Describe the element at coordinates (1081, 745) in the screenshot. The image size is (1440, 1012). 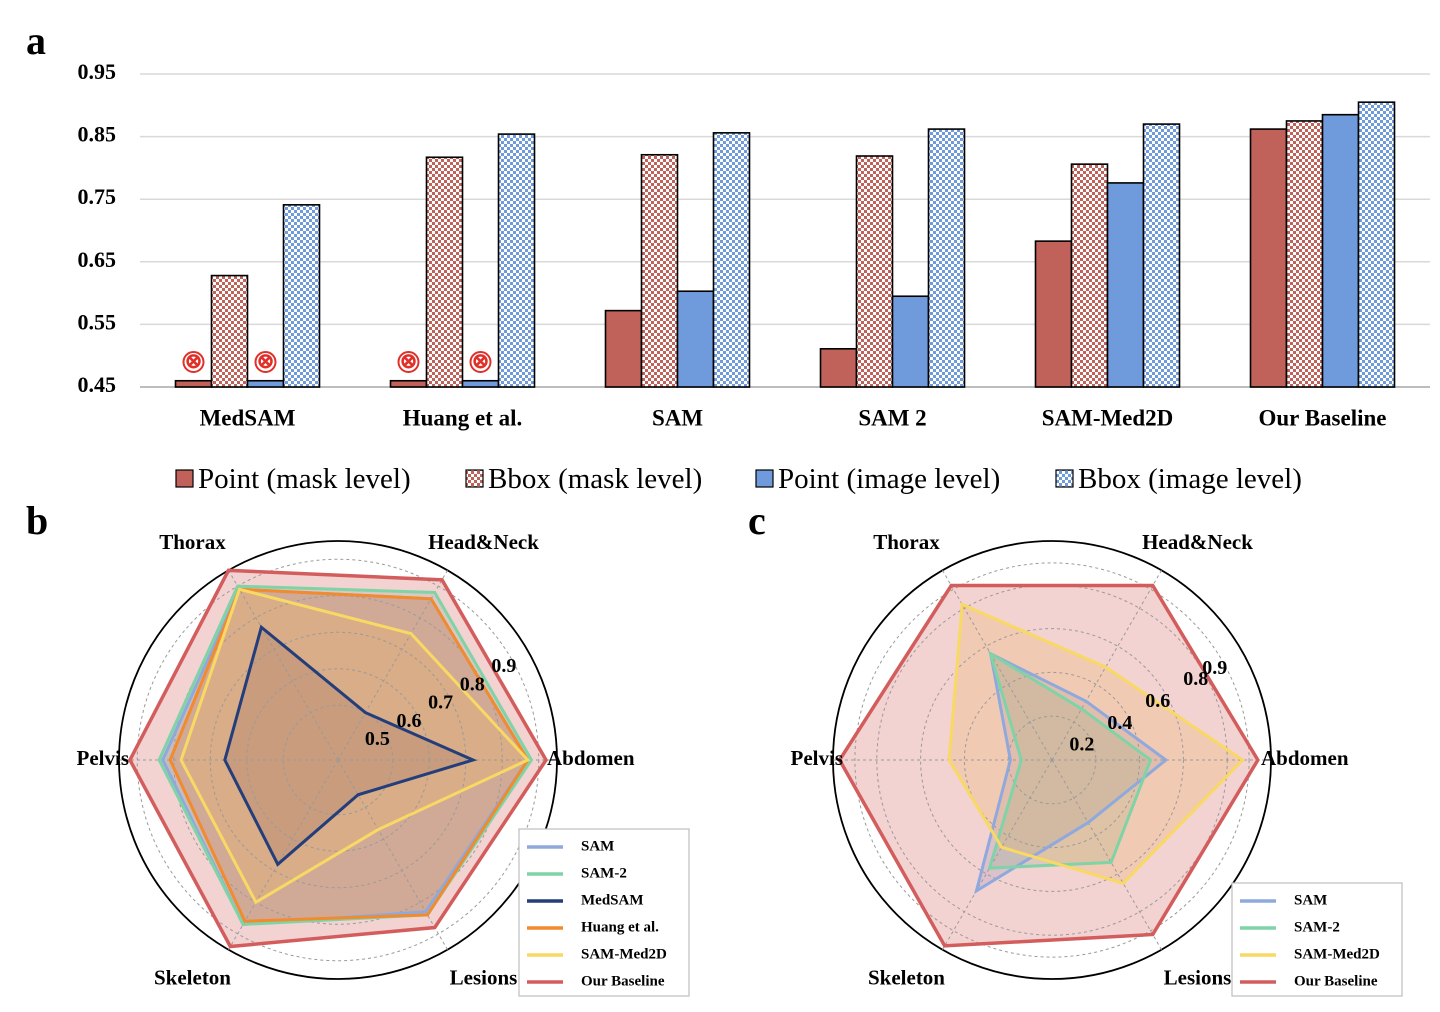
I see `radar-ring-label: 0.2` at that location.